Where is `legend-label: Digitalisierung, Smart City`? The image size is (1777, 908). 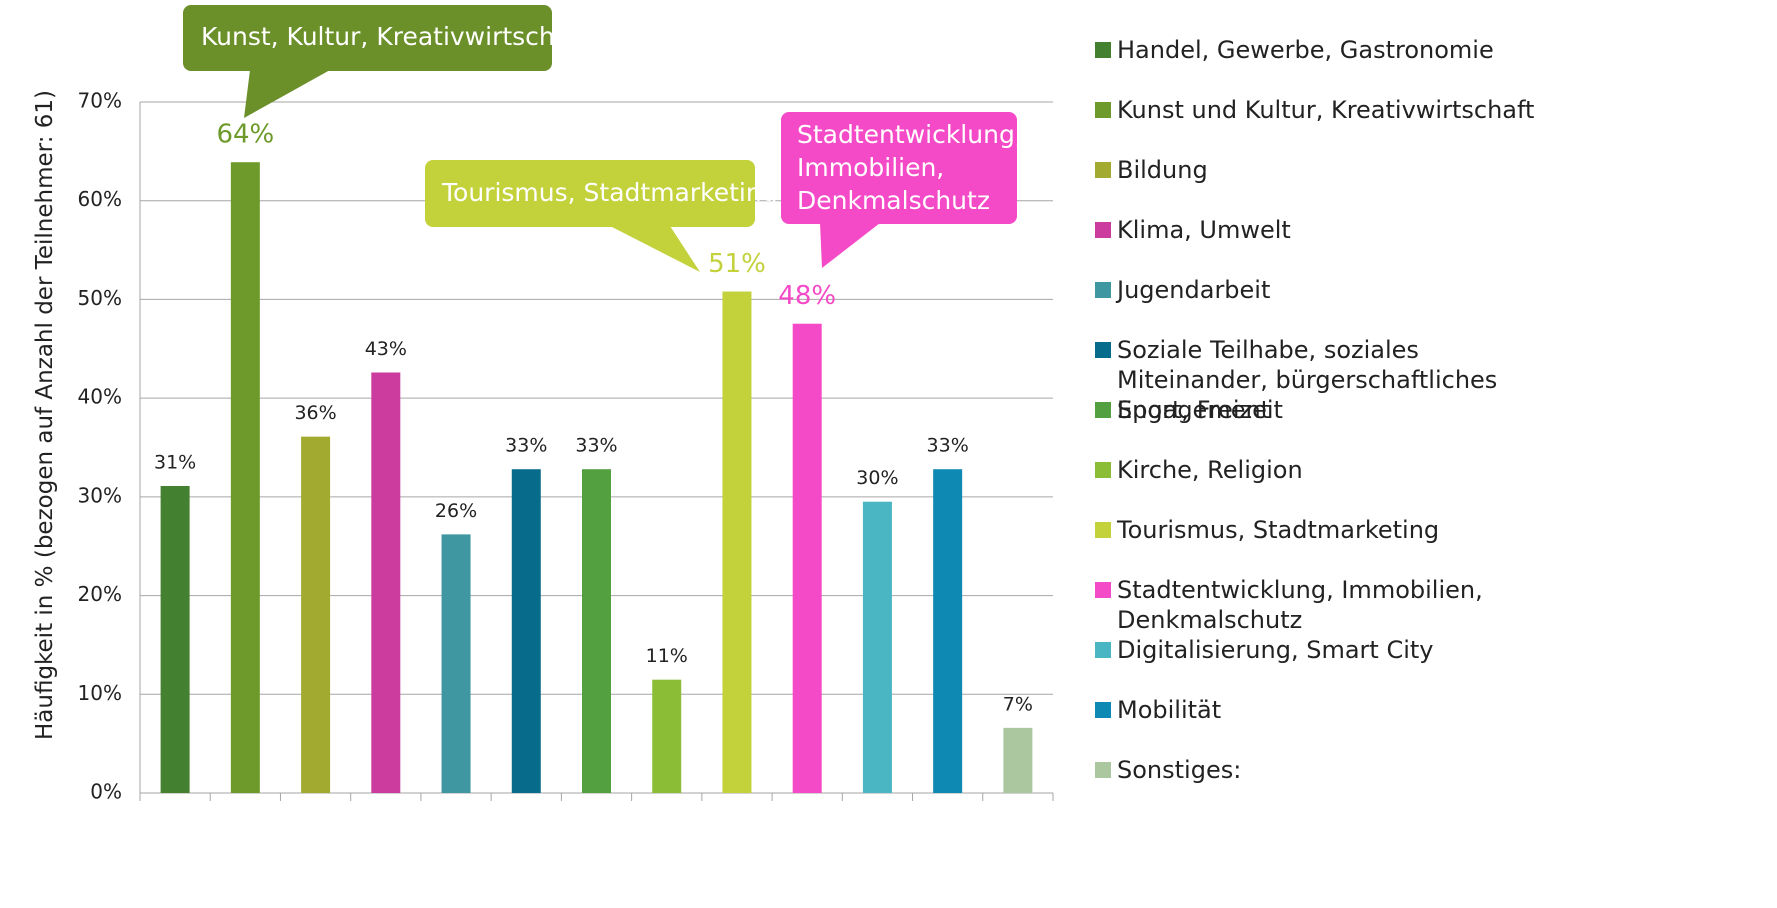 legend-label: Digitalisierung, Smart City is located at coordinates (1275, 650).